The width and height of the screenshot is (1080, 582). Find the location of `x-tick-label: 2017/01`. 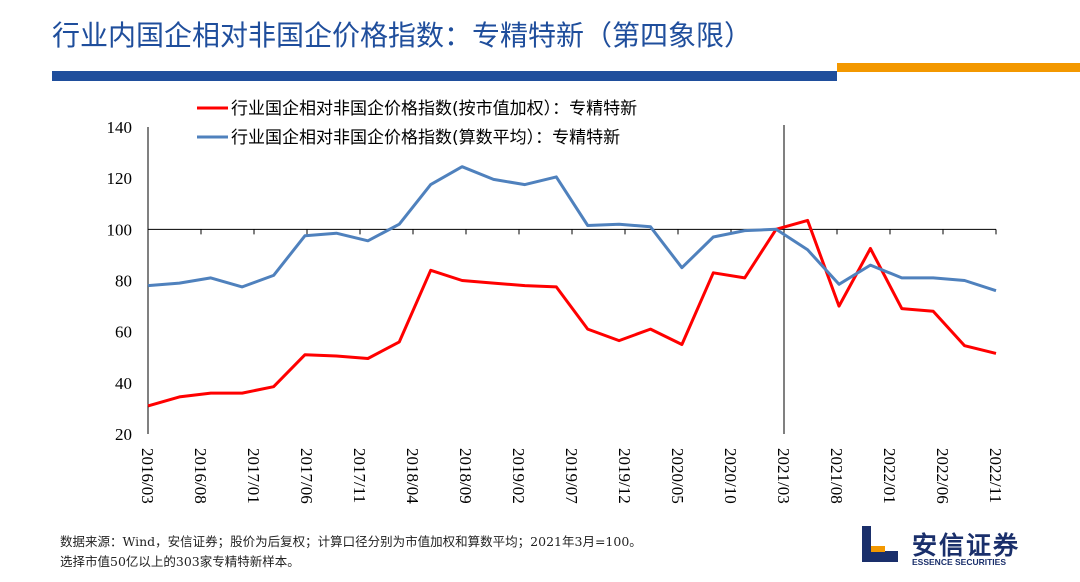

x-tick-label: 2017/01 is located at coordinates (253, 476).